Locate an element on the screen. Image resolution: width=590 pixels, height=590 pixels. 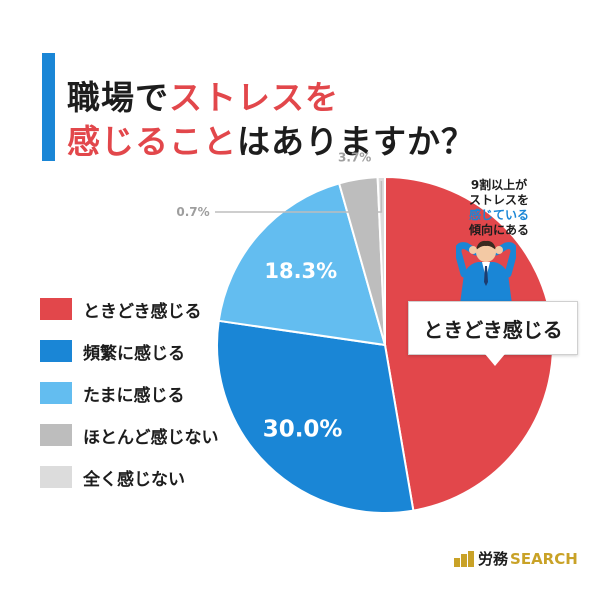
pie-value-label: 3.7% is located at coordinates (354, 157).